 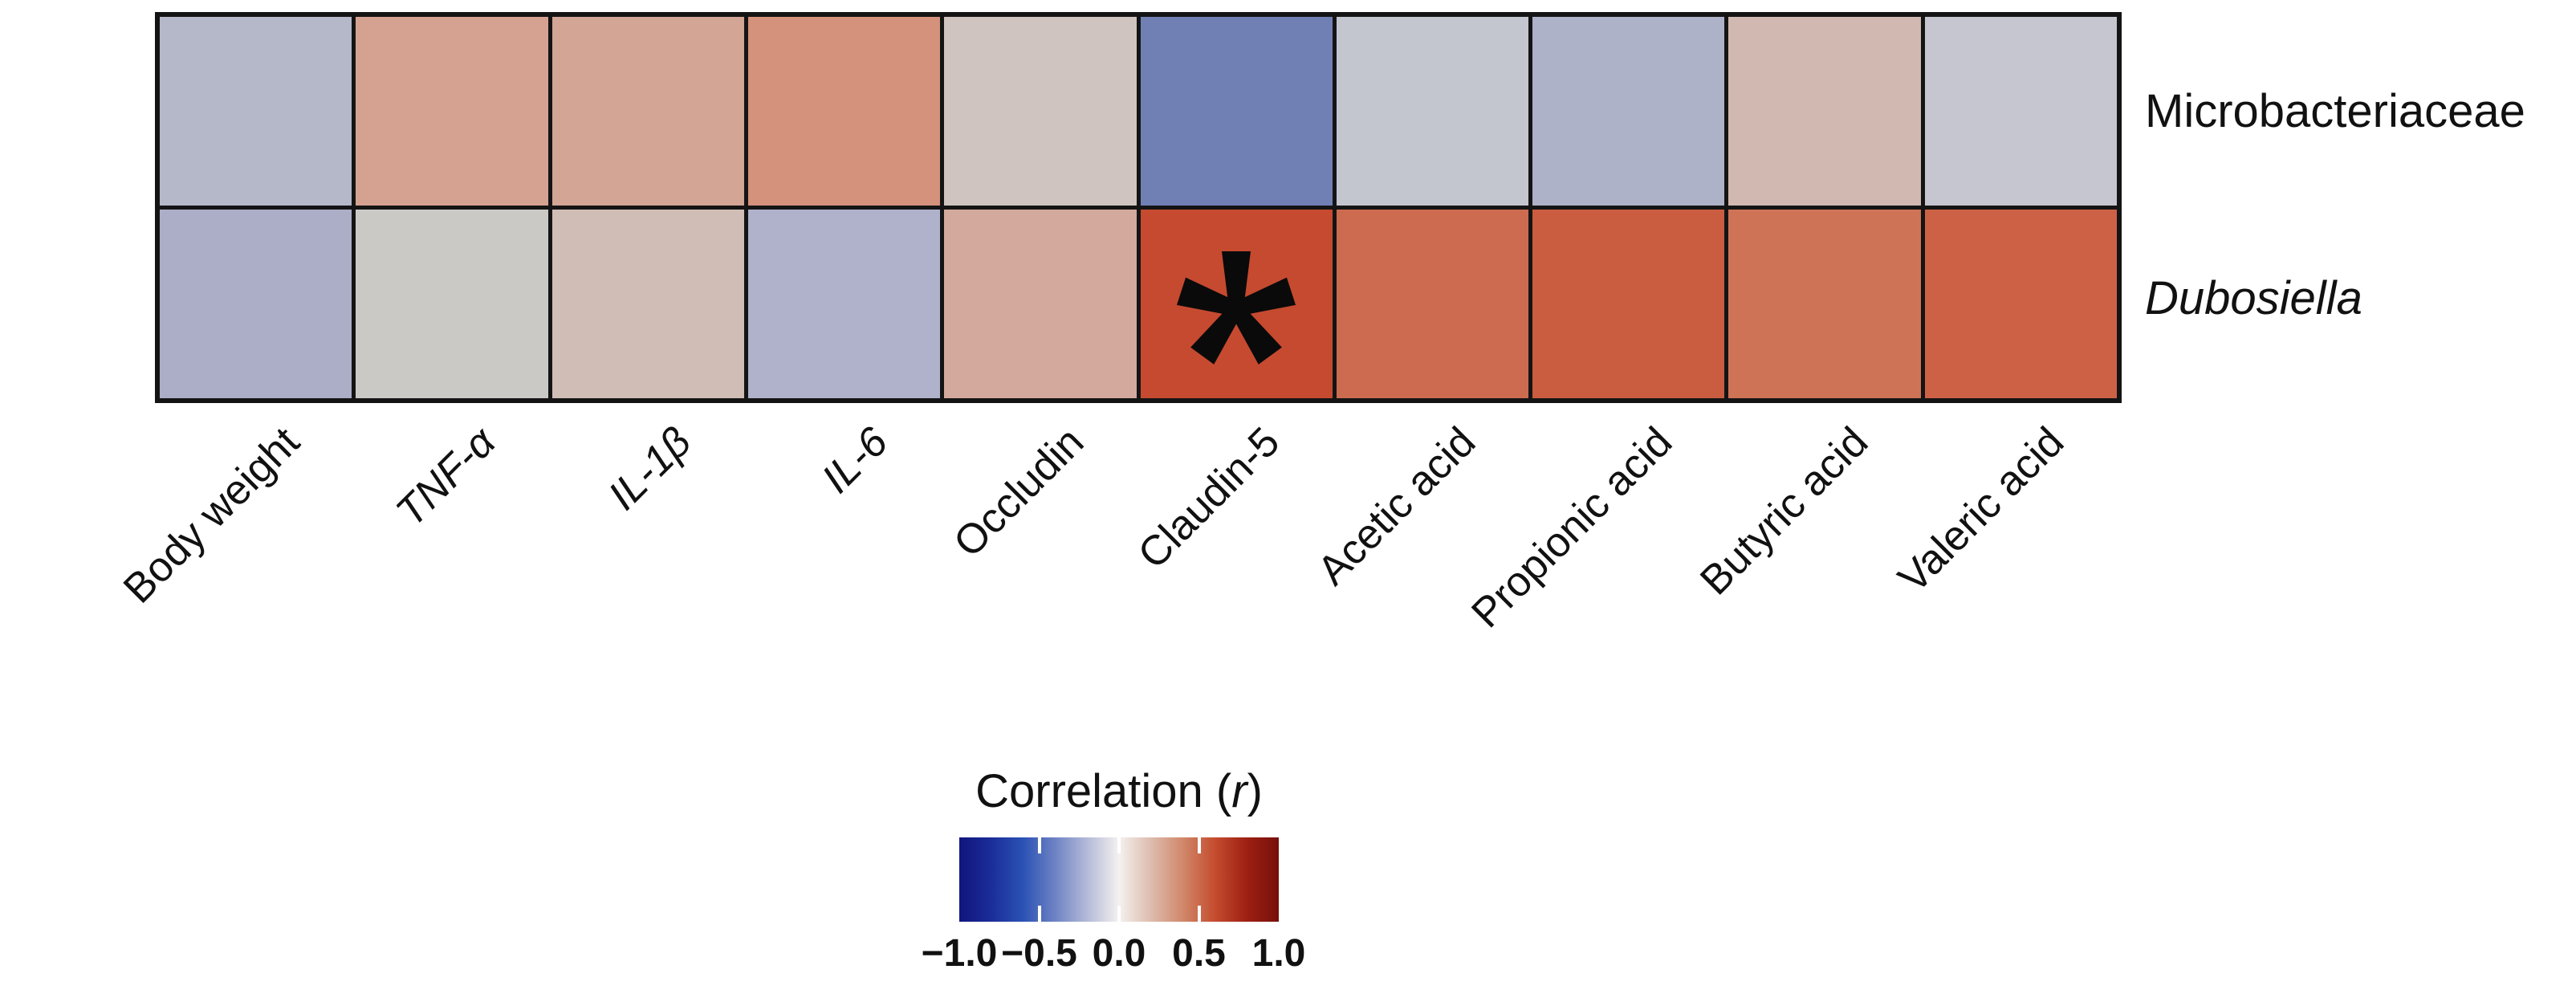 What do you see at coordinates (1199, 953) in the screenshot?
I see `colorbar-tick-label-3: 0.5` at bounding box center [1199, 953].